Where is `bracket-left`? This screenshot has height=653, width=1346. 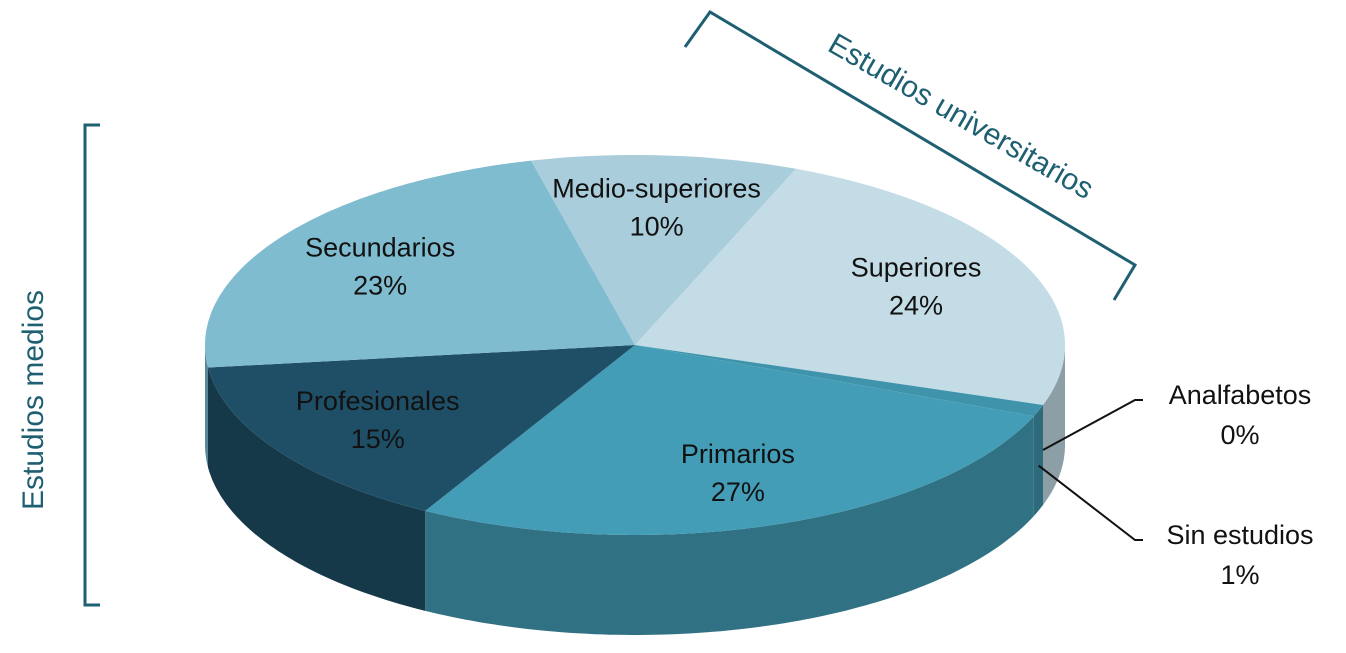 bracket-left is located at coordinates (91, 365).